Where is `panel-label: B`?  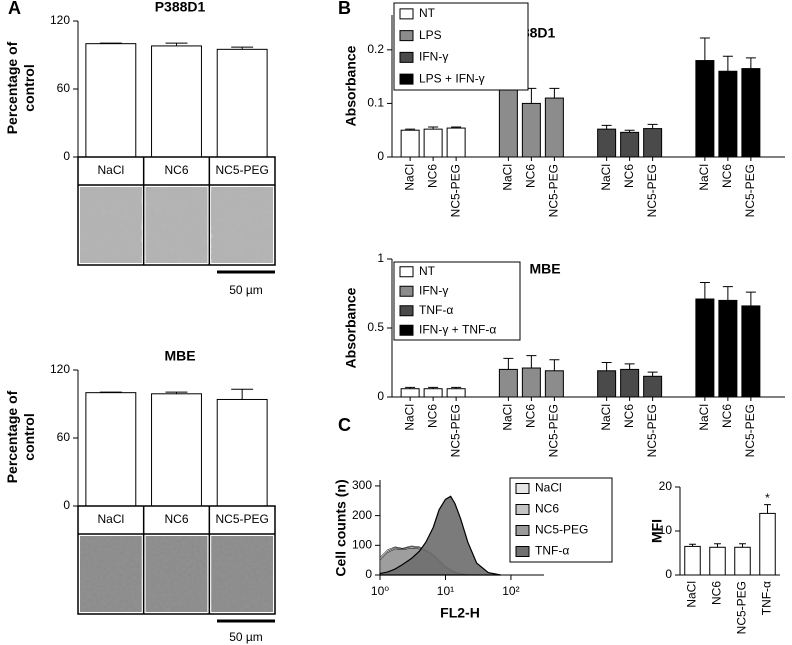 panel-label: B is located at coordinates (344, 9).